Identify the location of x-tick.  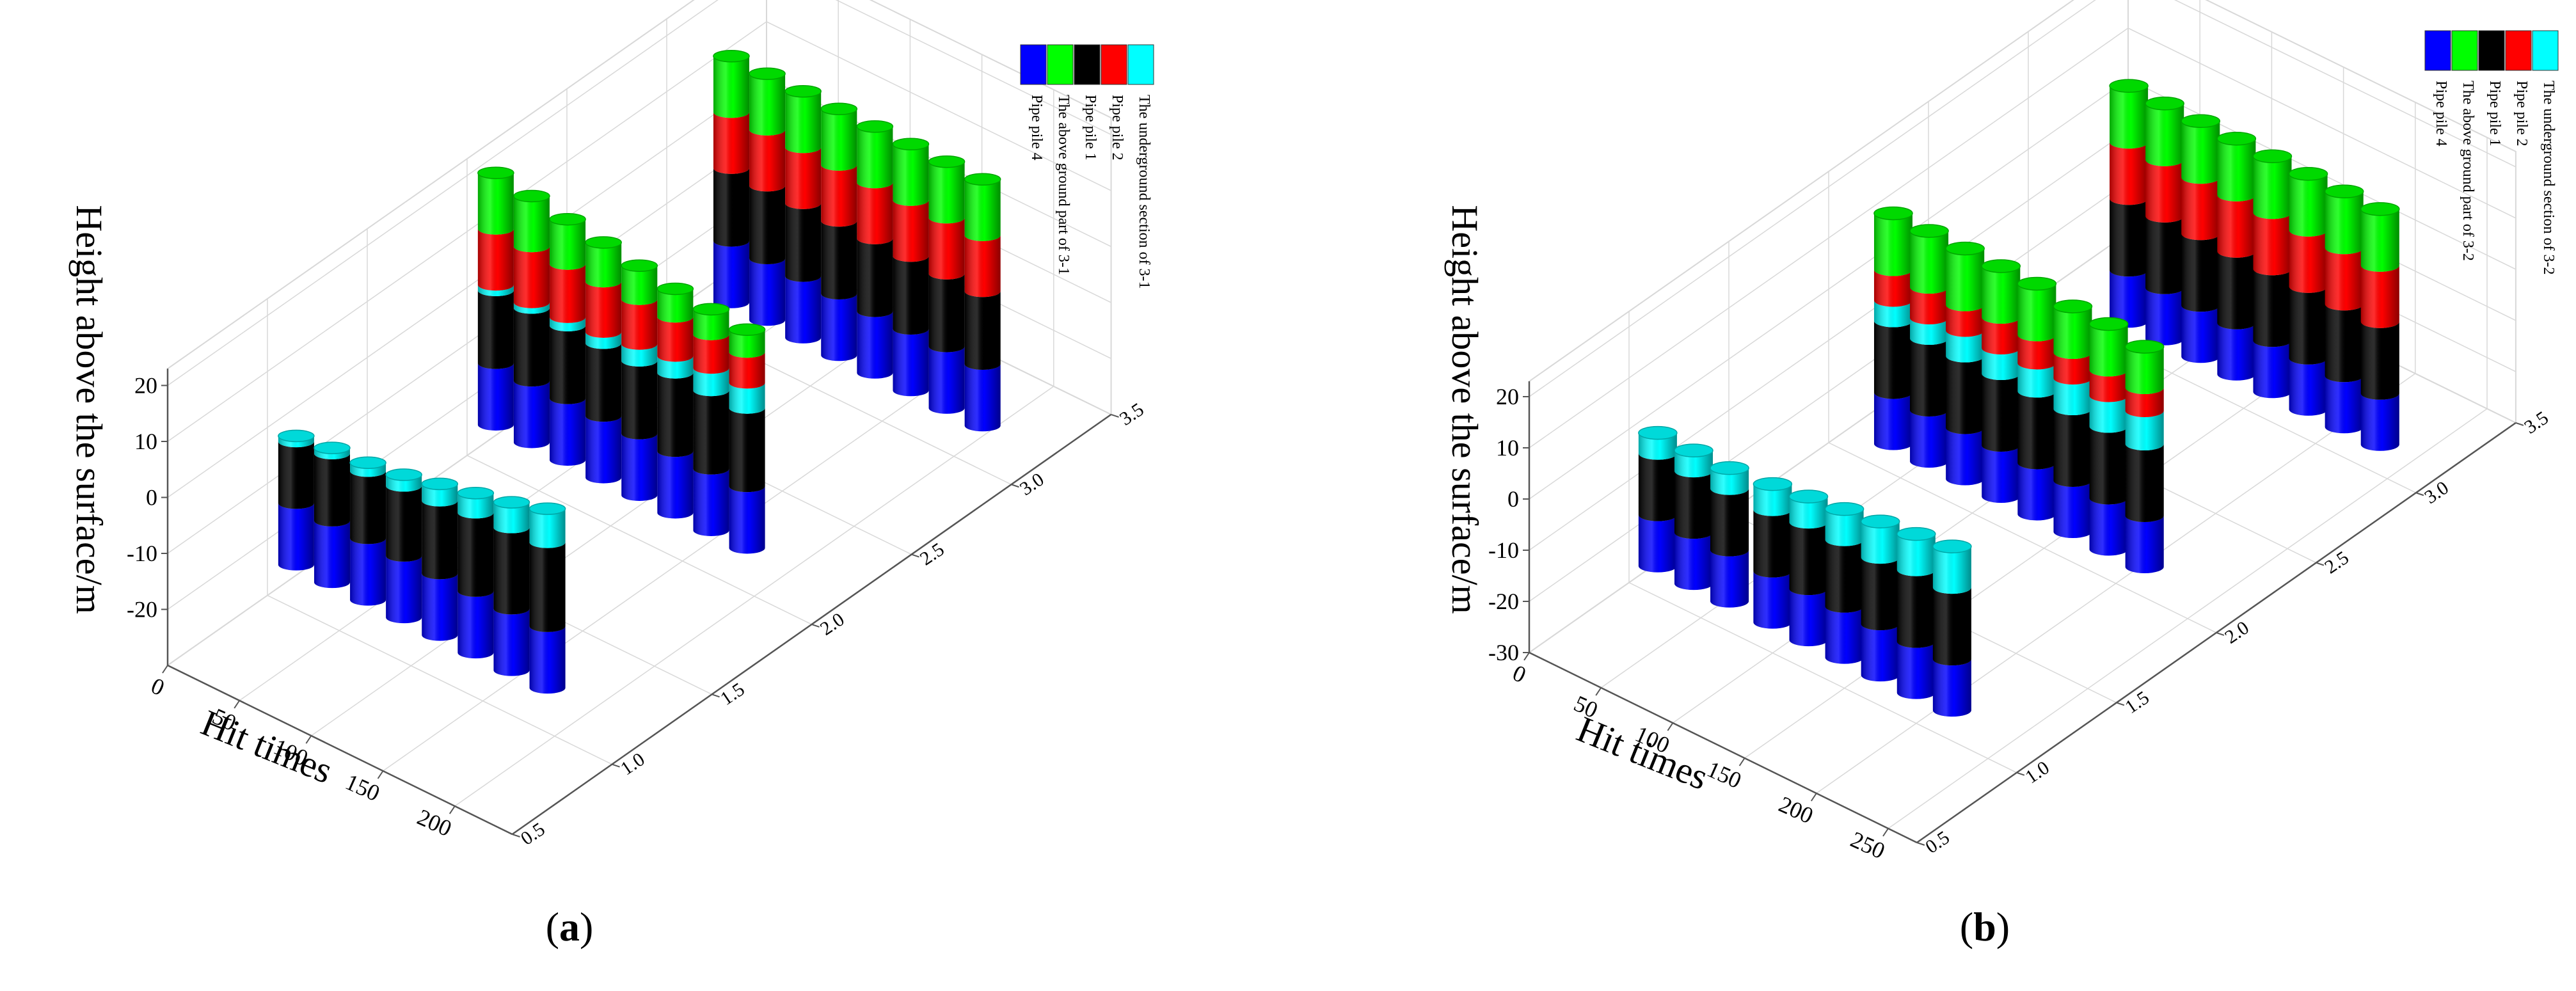
(165, 669).